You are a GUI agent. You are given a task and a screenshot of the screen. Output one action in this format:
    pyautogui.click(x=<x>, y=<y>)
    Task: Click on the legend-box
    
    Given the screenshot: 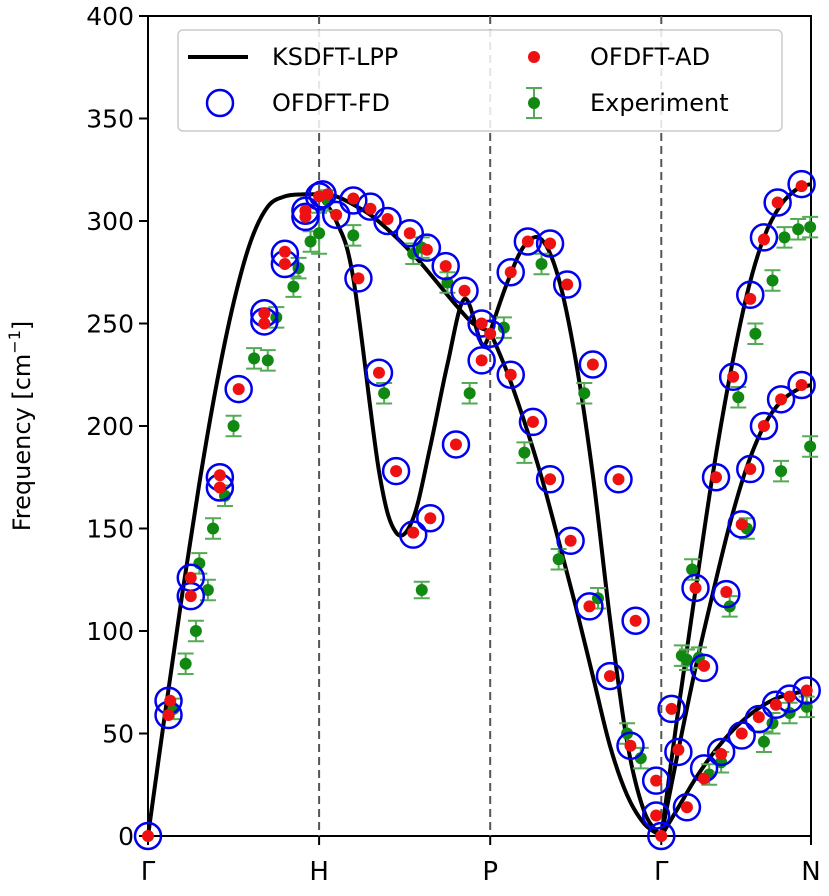 What is the action you would take?
    pyautogui.click(x=480, y=80)
    